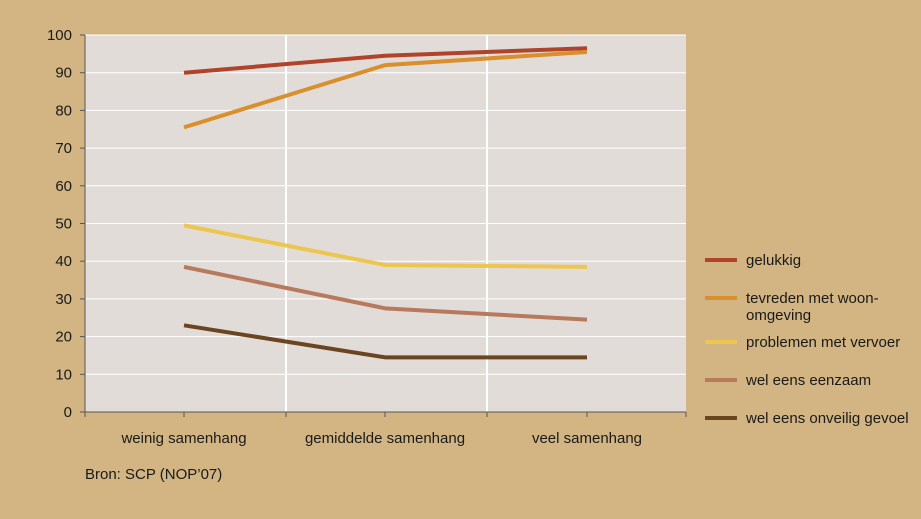 The width and height of the screenshot is (921, 519). Describe the element at coordinates (812, 298) in the screenshot. I see `legend-label-line: tevreden met woon-` at that location.